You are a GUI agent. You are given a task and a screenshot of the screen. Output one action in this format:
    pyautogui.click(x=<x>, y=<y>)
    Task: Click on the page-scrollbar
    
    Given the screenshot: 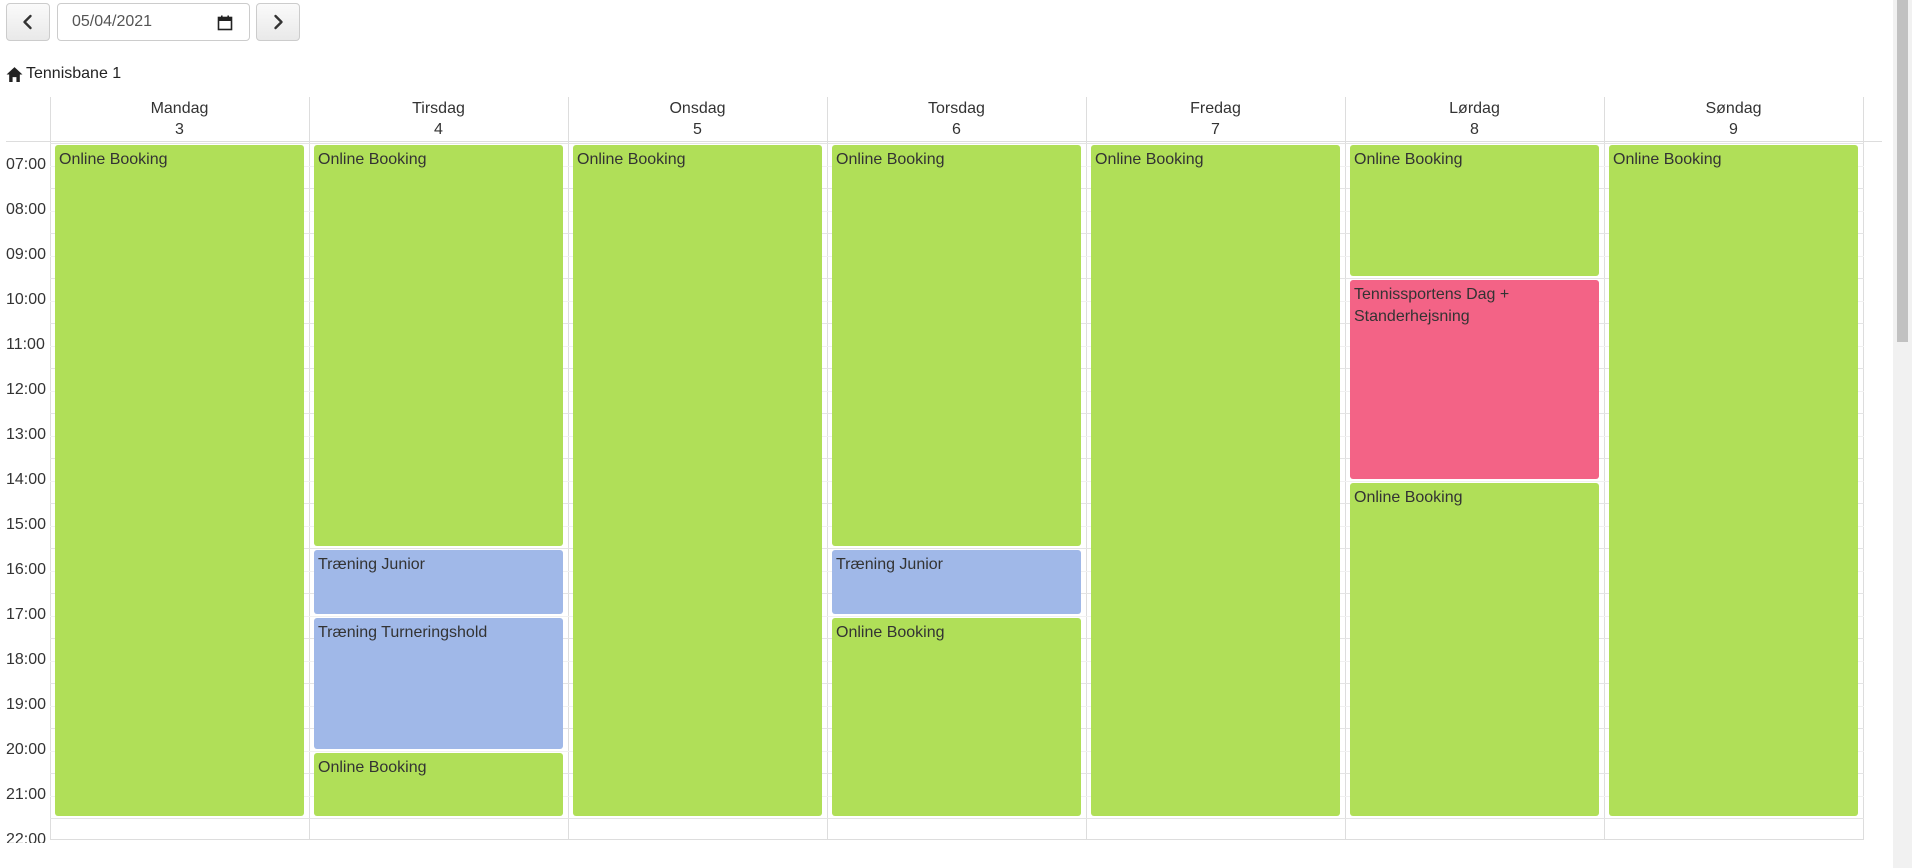 What is the action you would take?
    pyautogui.click(x=1902, y=434)
    